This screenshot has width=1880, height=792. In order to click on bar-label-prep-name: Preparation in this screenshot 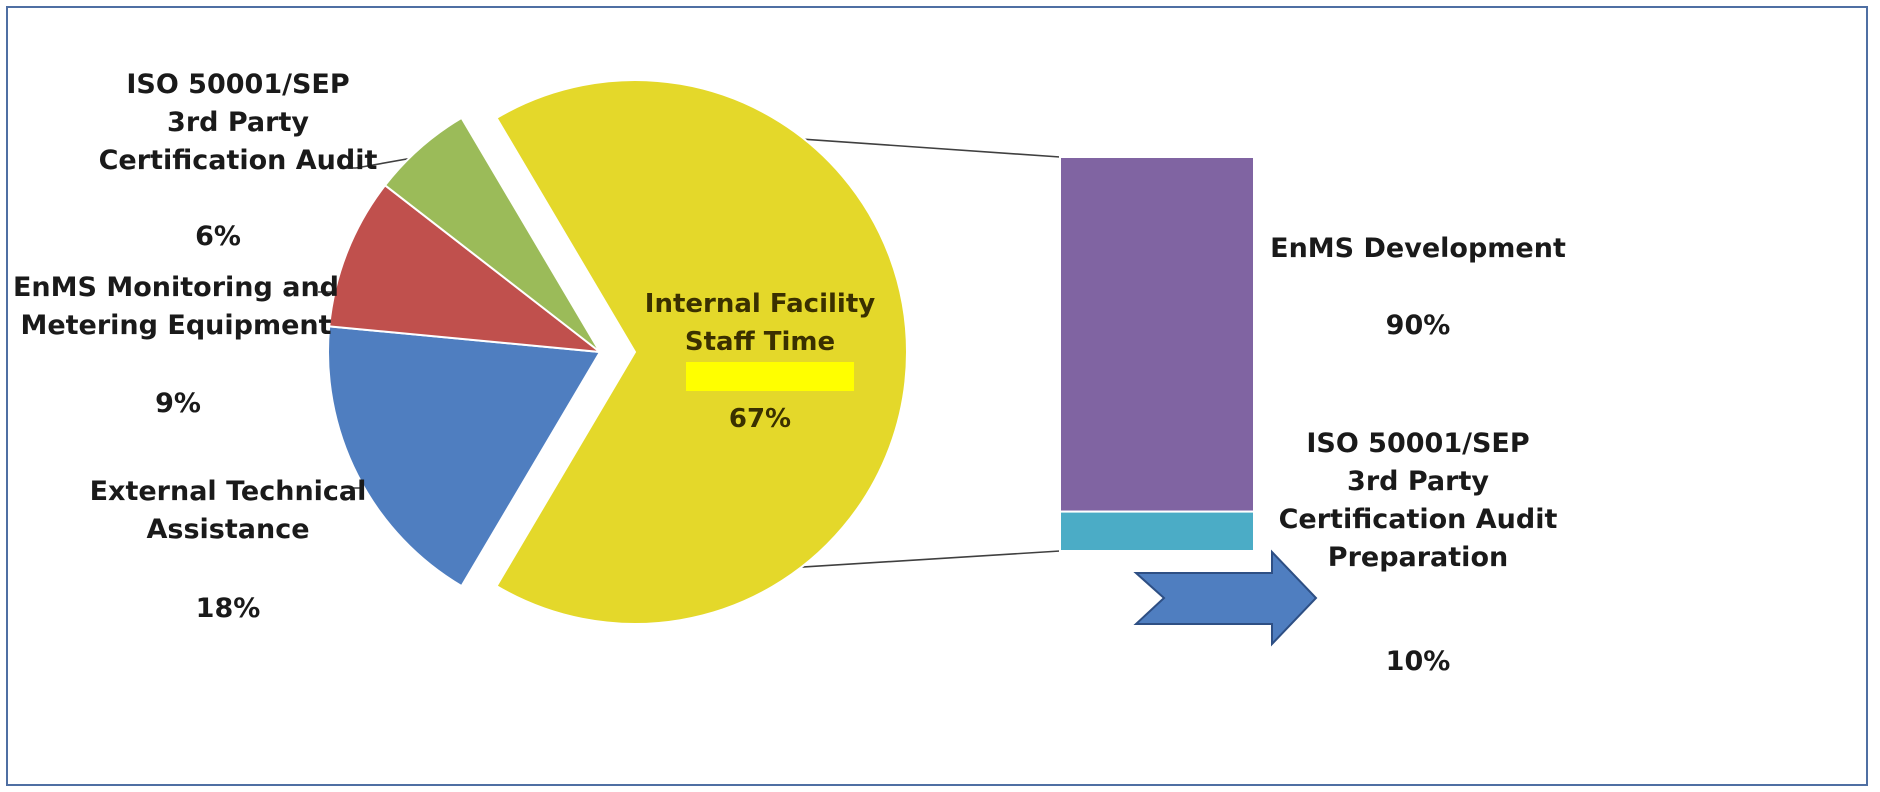, I will do `click(1418, 557)`.